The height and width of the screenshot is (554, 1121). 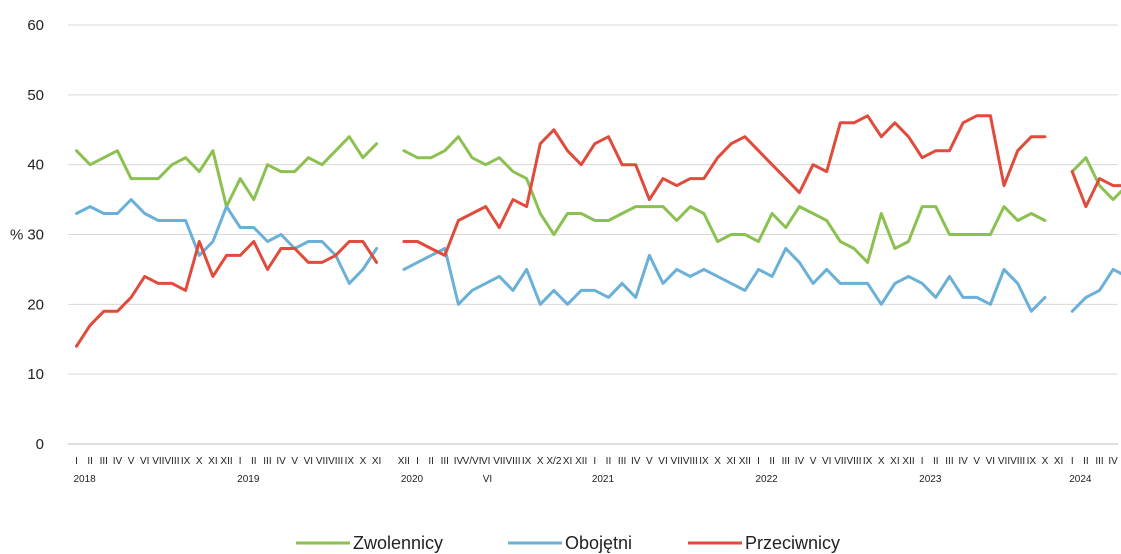 What do you see at coordinates (553, 461) in the screenshot?
I see `x-tick-label: X/2` at bounding box center [553, 461].